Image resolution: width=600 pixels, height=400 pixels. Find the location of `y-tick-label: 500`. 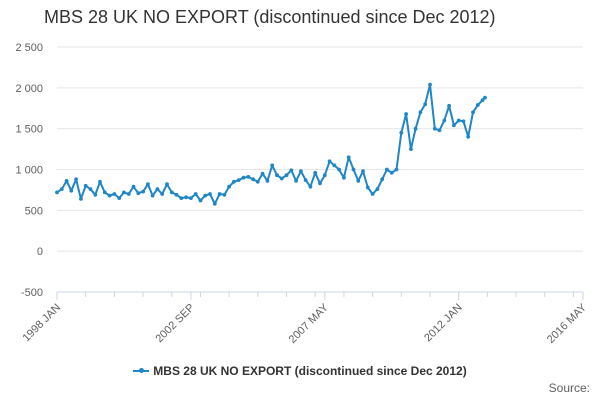

y-tick-label: 500 is located at coordinates (34, 211).